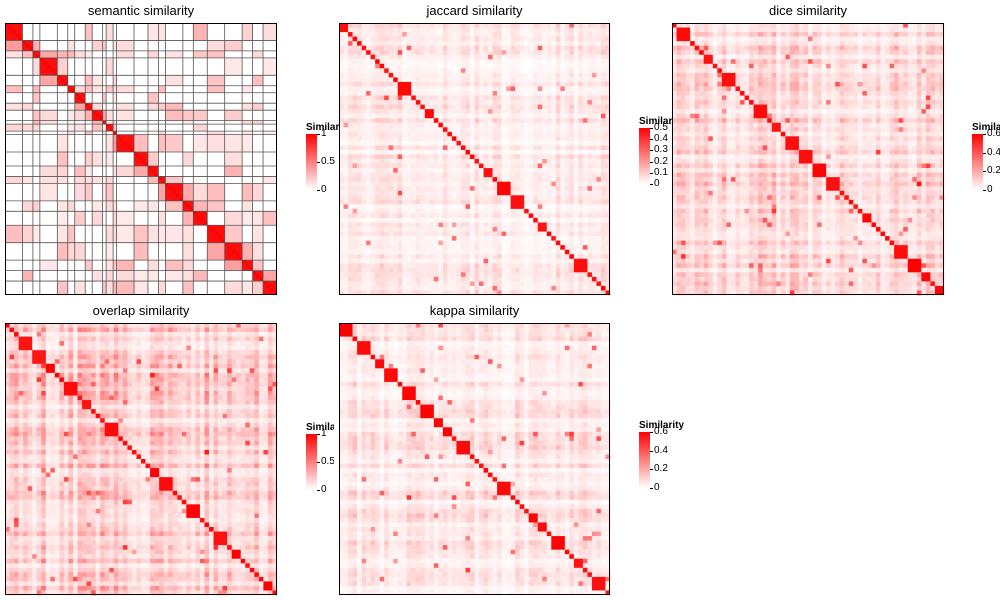 Image resolution: width=1000 pixels, height=600 pixels. What do you see at coordinates (651, 140) in the screenshot?
I see `legend-tick-mark` at bounding box center [651, 140].